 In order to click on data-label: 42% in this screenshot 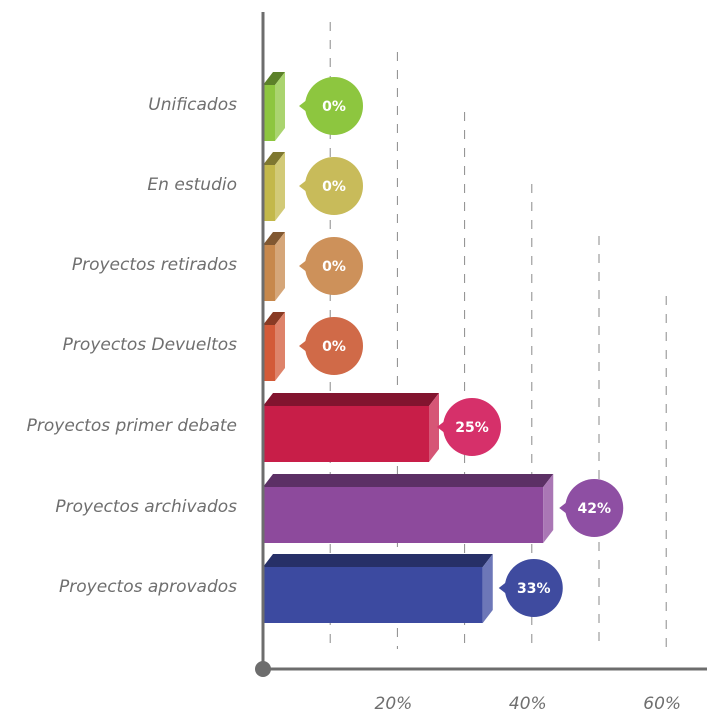, I will do `click(594, 509)`.